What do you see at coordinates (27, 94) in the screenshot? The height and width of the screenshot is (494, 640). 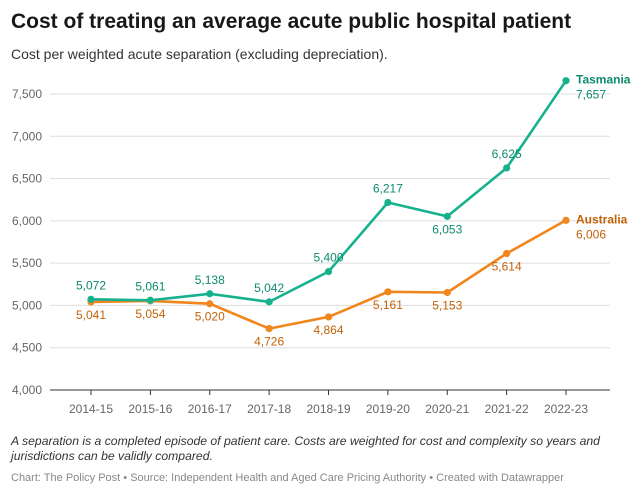 I see `y-tick-label: 7,500` at bounding box center [27, 94].